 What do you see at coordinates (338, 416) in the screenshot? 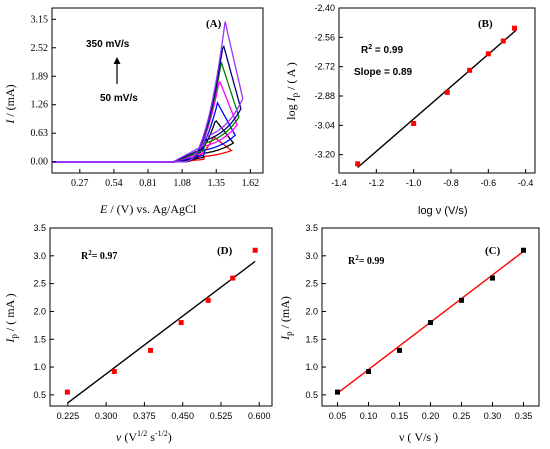
I see `c-x-tick-label: 0.05` at bounding box center [338, 416].